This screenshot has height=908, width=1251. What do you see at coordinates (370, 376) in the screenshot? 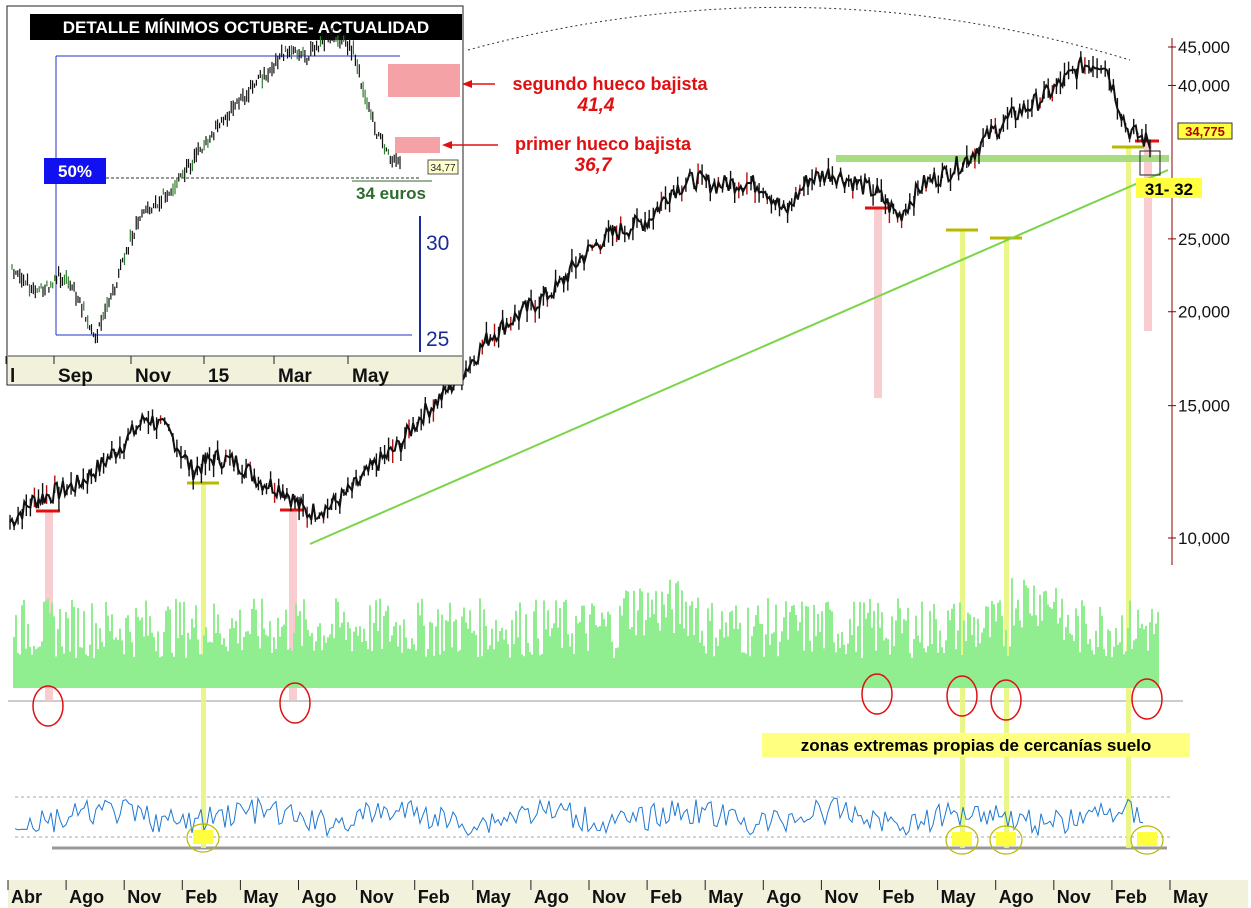
I see `inset-x-tick-label: May` at bounding box center [370, 376].